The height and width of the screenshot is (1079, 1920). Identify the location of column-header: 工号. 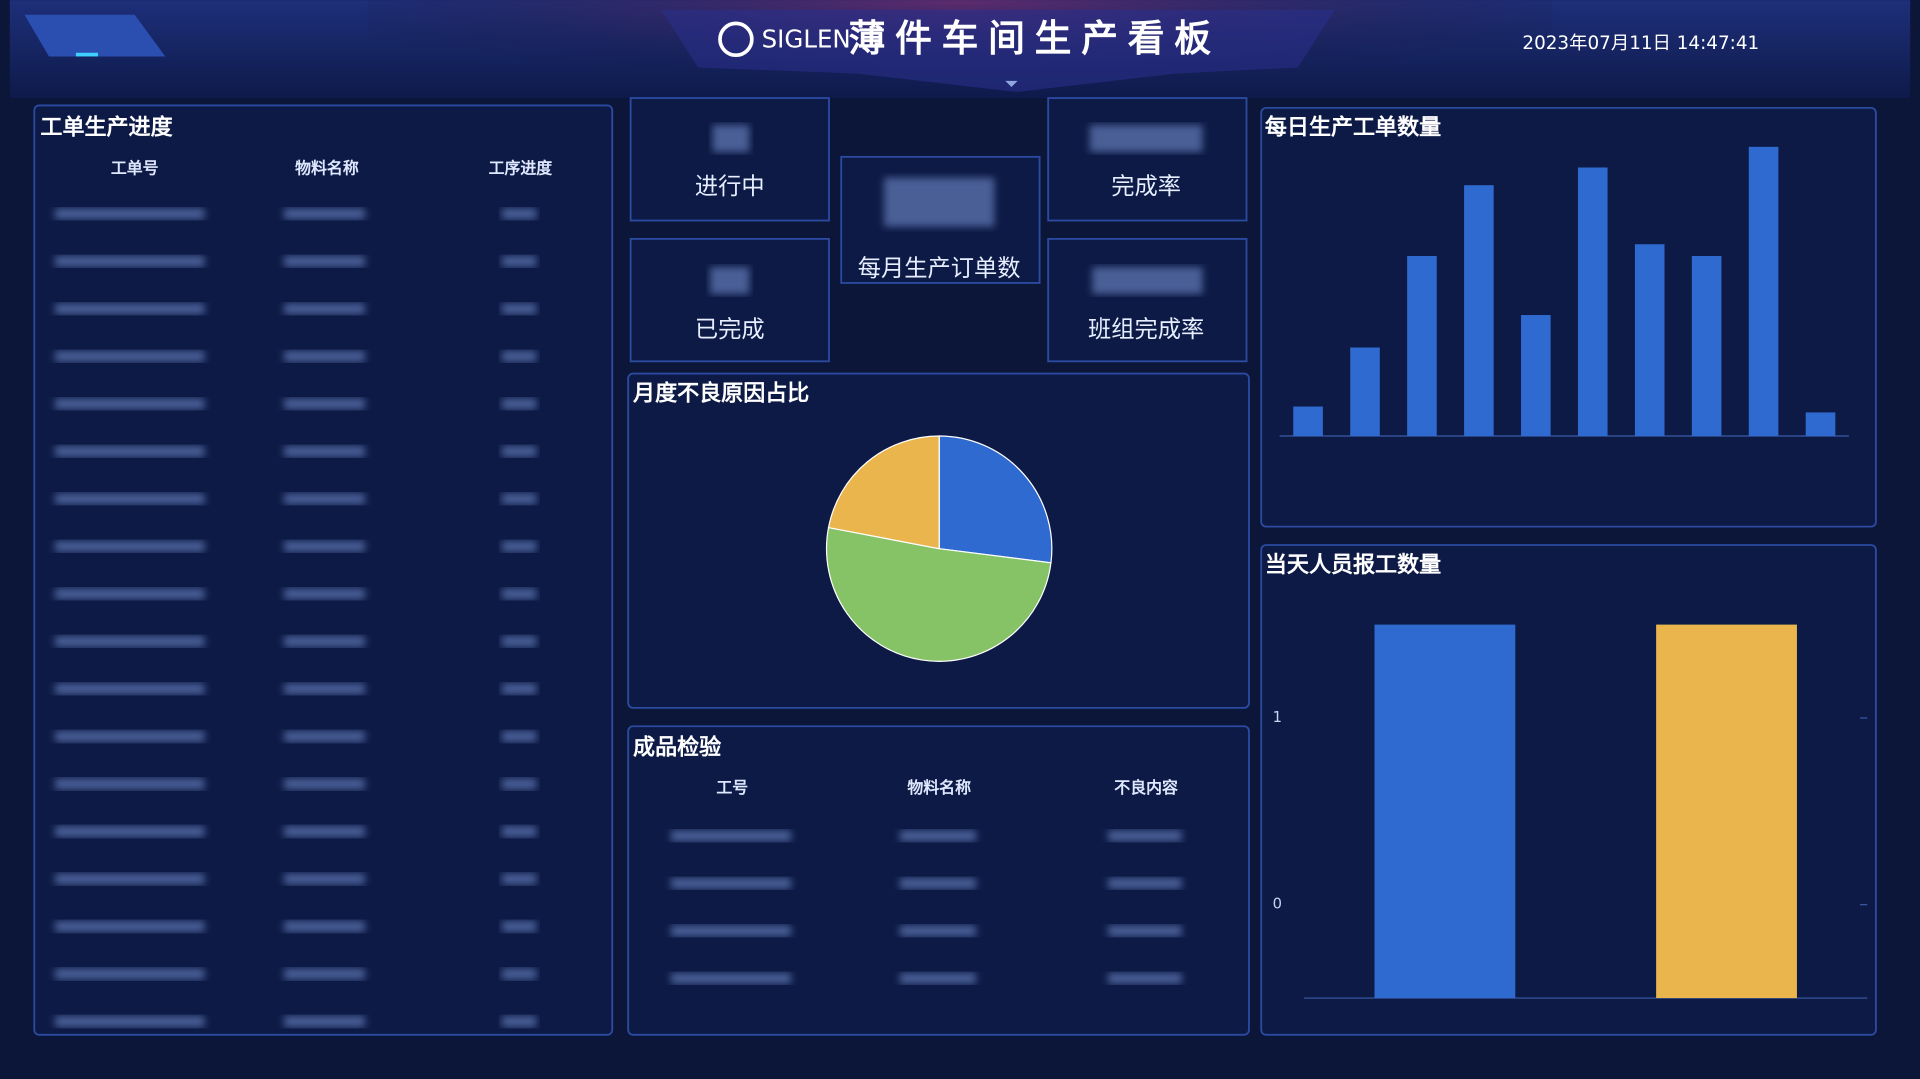
(732, 787).